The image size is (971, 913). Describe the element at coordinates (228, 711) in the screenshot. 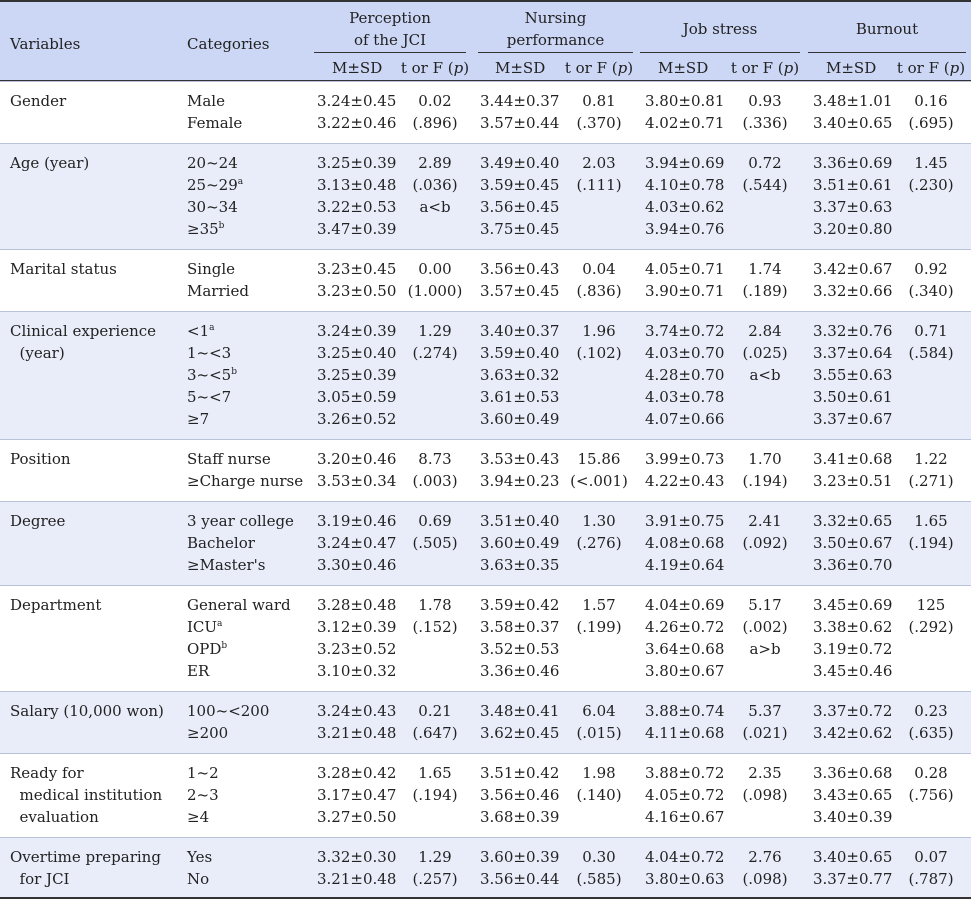

I see `category-label: 100~<200` at that location.